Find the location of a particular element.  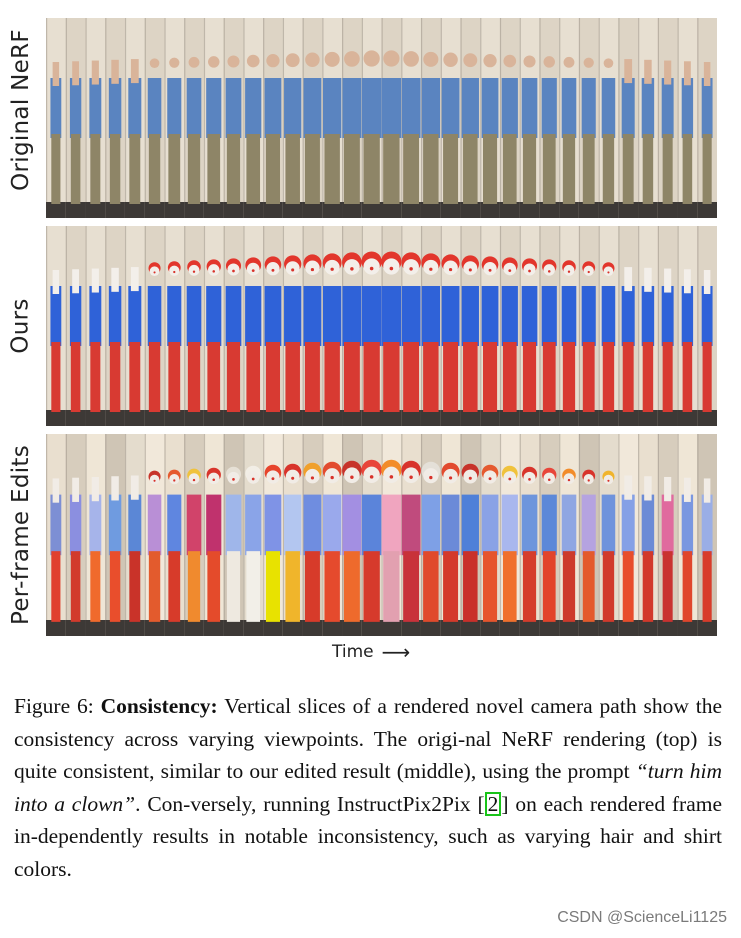

time-axis: Time ⟶ is located at coordinates (371, 652).